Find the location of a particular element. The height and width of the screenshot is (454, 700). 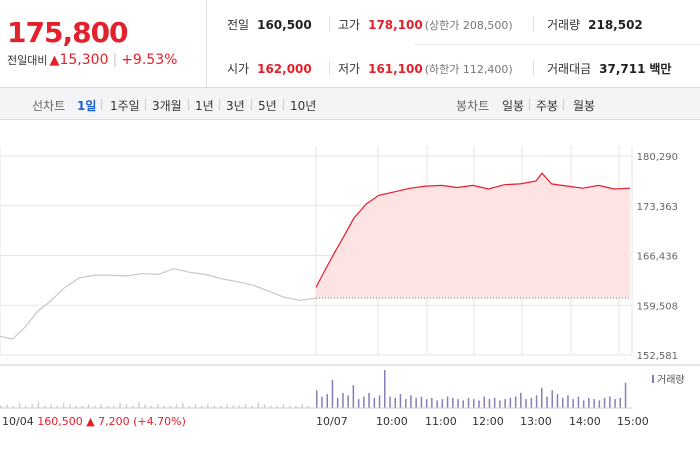

stat-open: 시가 162,000 is located at coordinates (269, 69).